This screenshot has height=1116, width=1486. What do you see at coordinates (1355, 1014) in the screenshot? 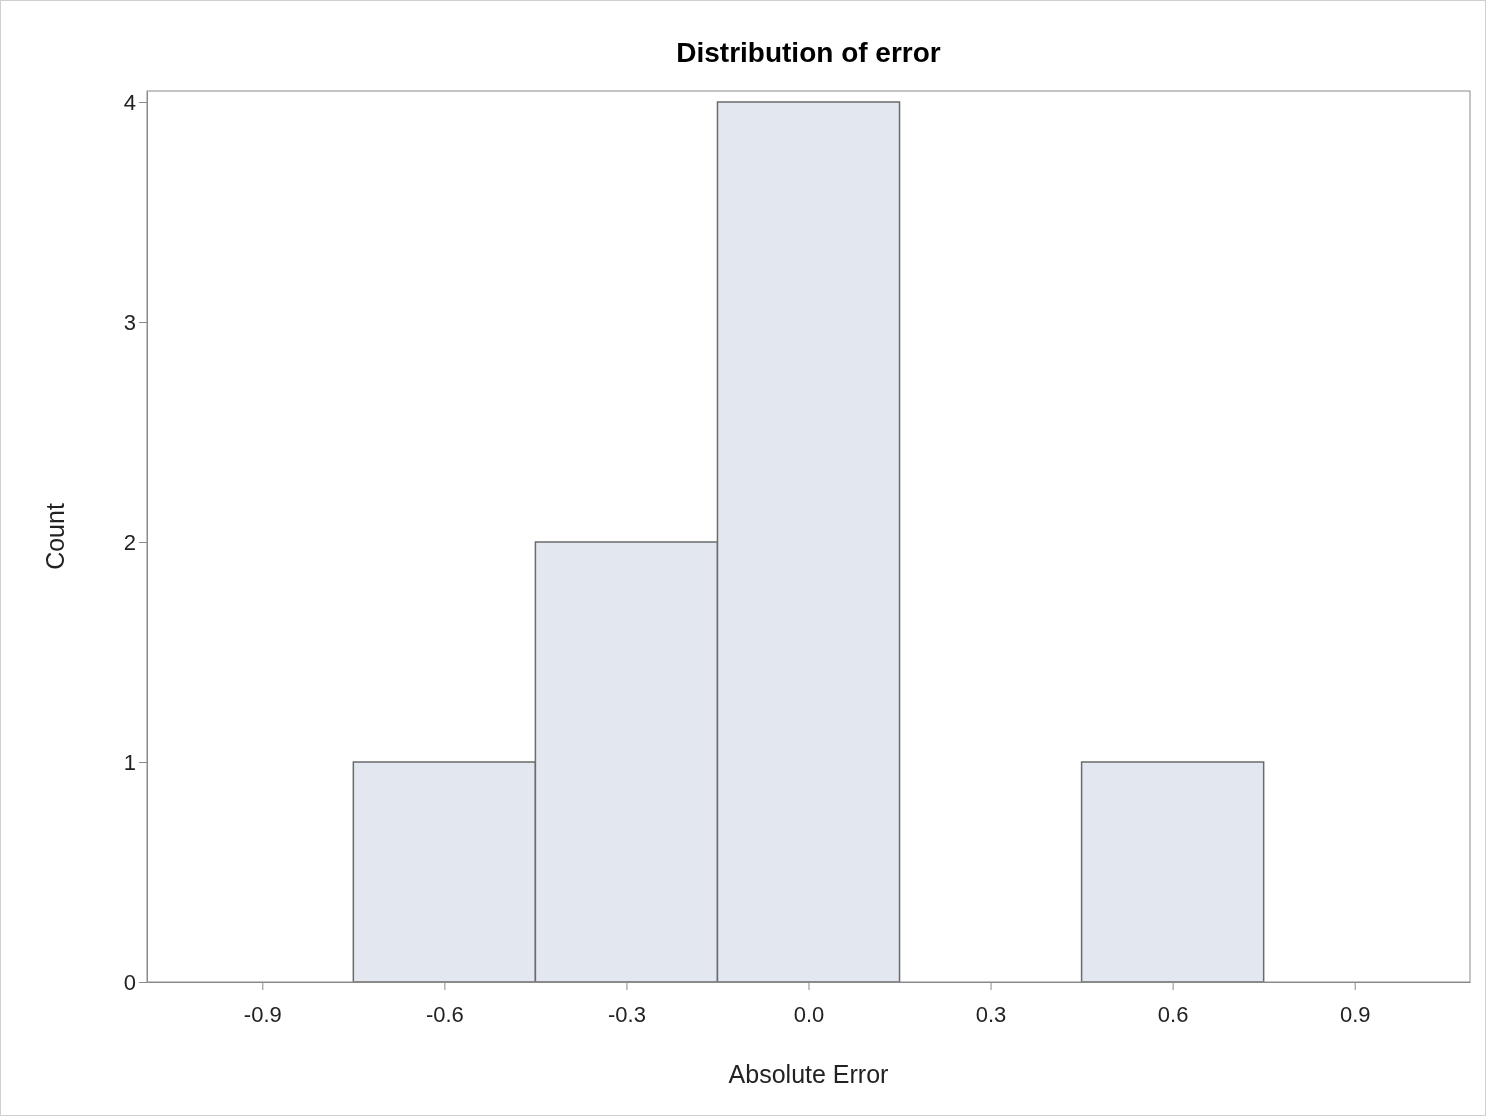
I see `x-tick-label: 0.9` at bounding box center [1355, 1014].